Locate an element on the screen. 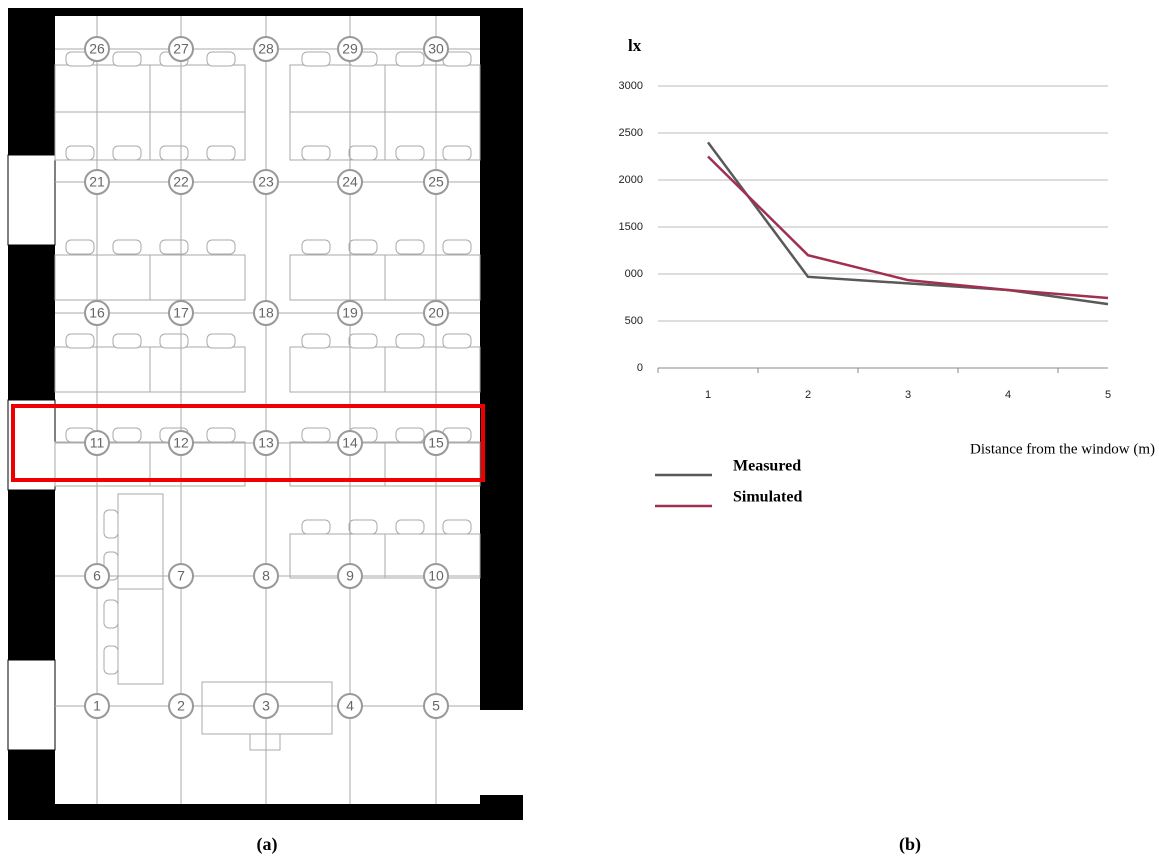 This screenshot has width=1159, height=866. point-label: 17 is located at coordinates (181, 313).